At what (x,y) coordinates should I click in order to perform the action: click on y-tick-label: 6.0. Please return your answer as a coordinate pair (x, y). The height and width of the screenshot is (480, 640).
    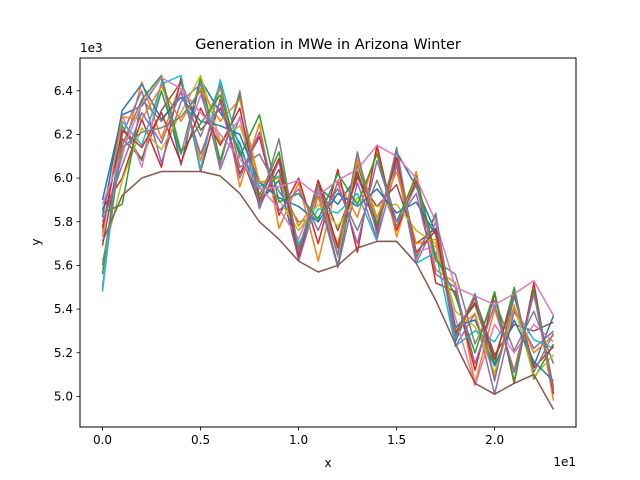
    Looking at the image, I should click on (63, 178).